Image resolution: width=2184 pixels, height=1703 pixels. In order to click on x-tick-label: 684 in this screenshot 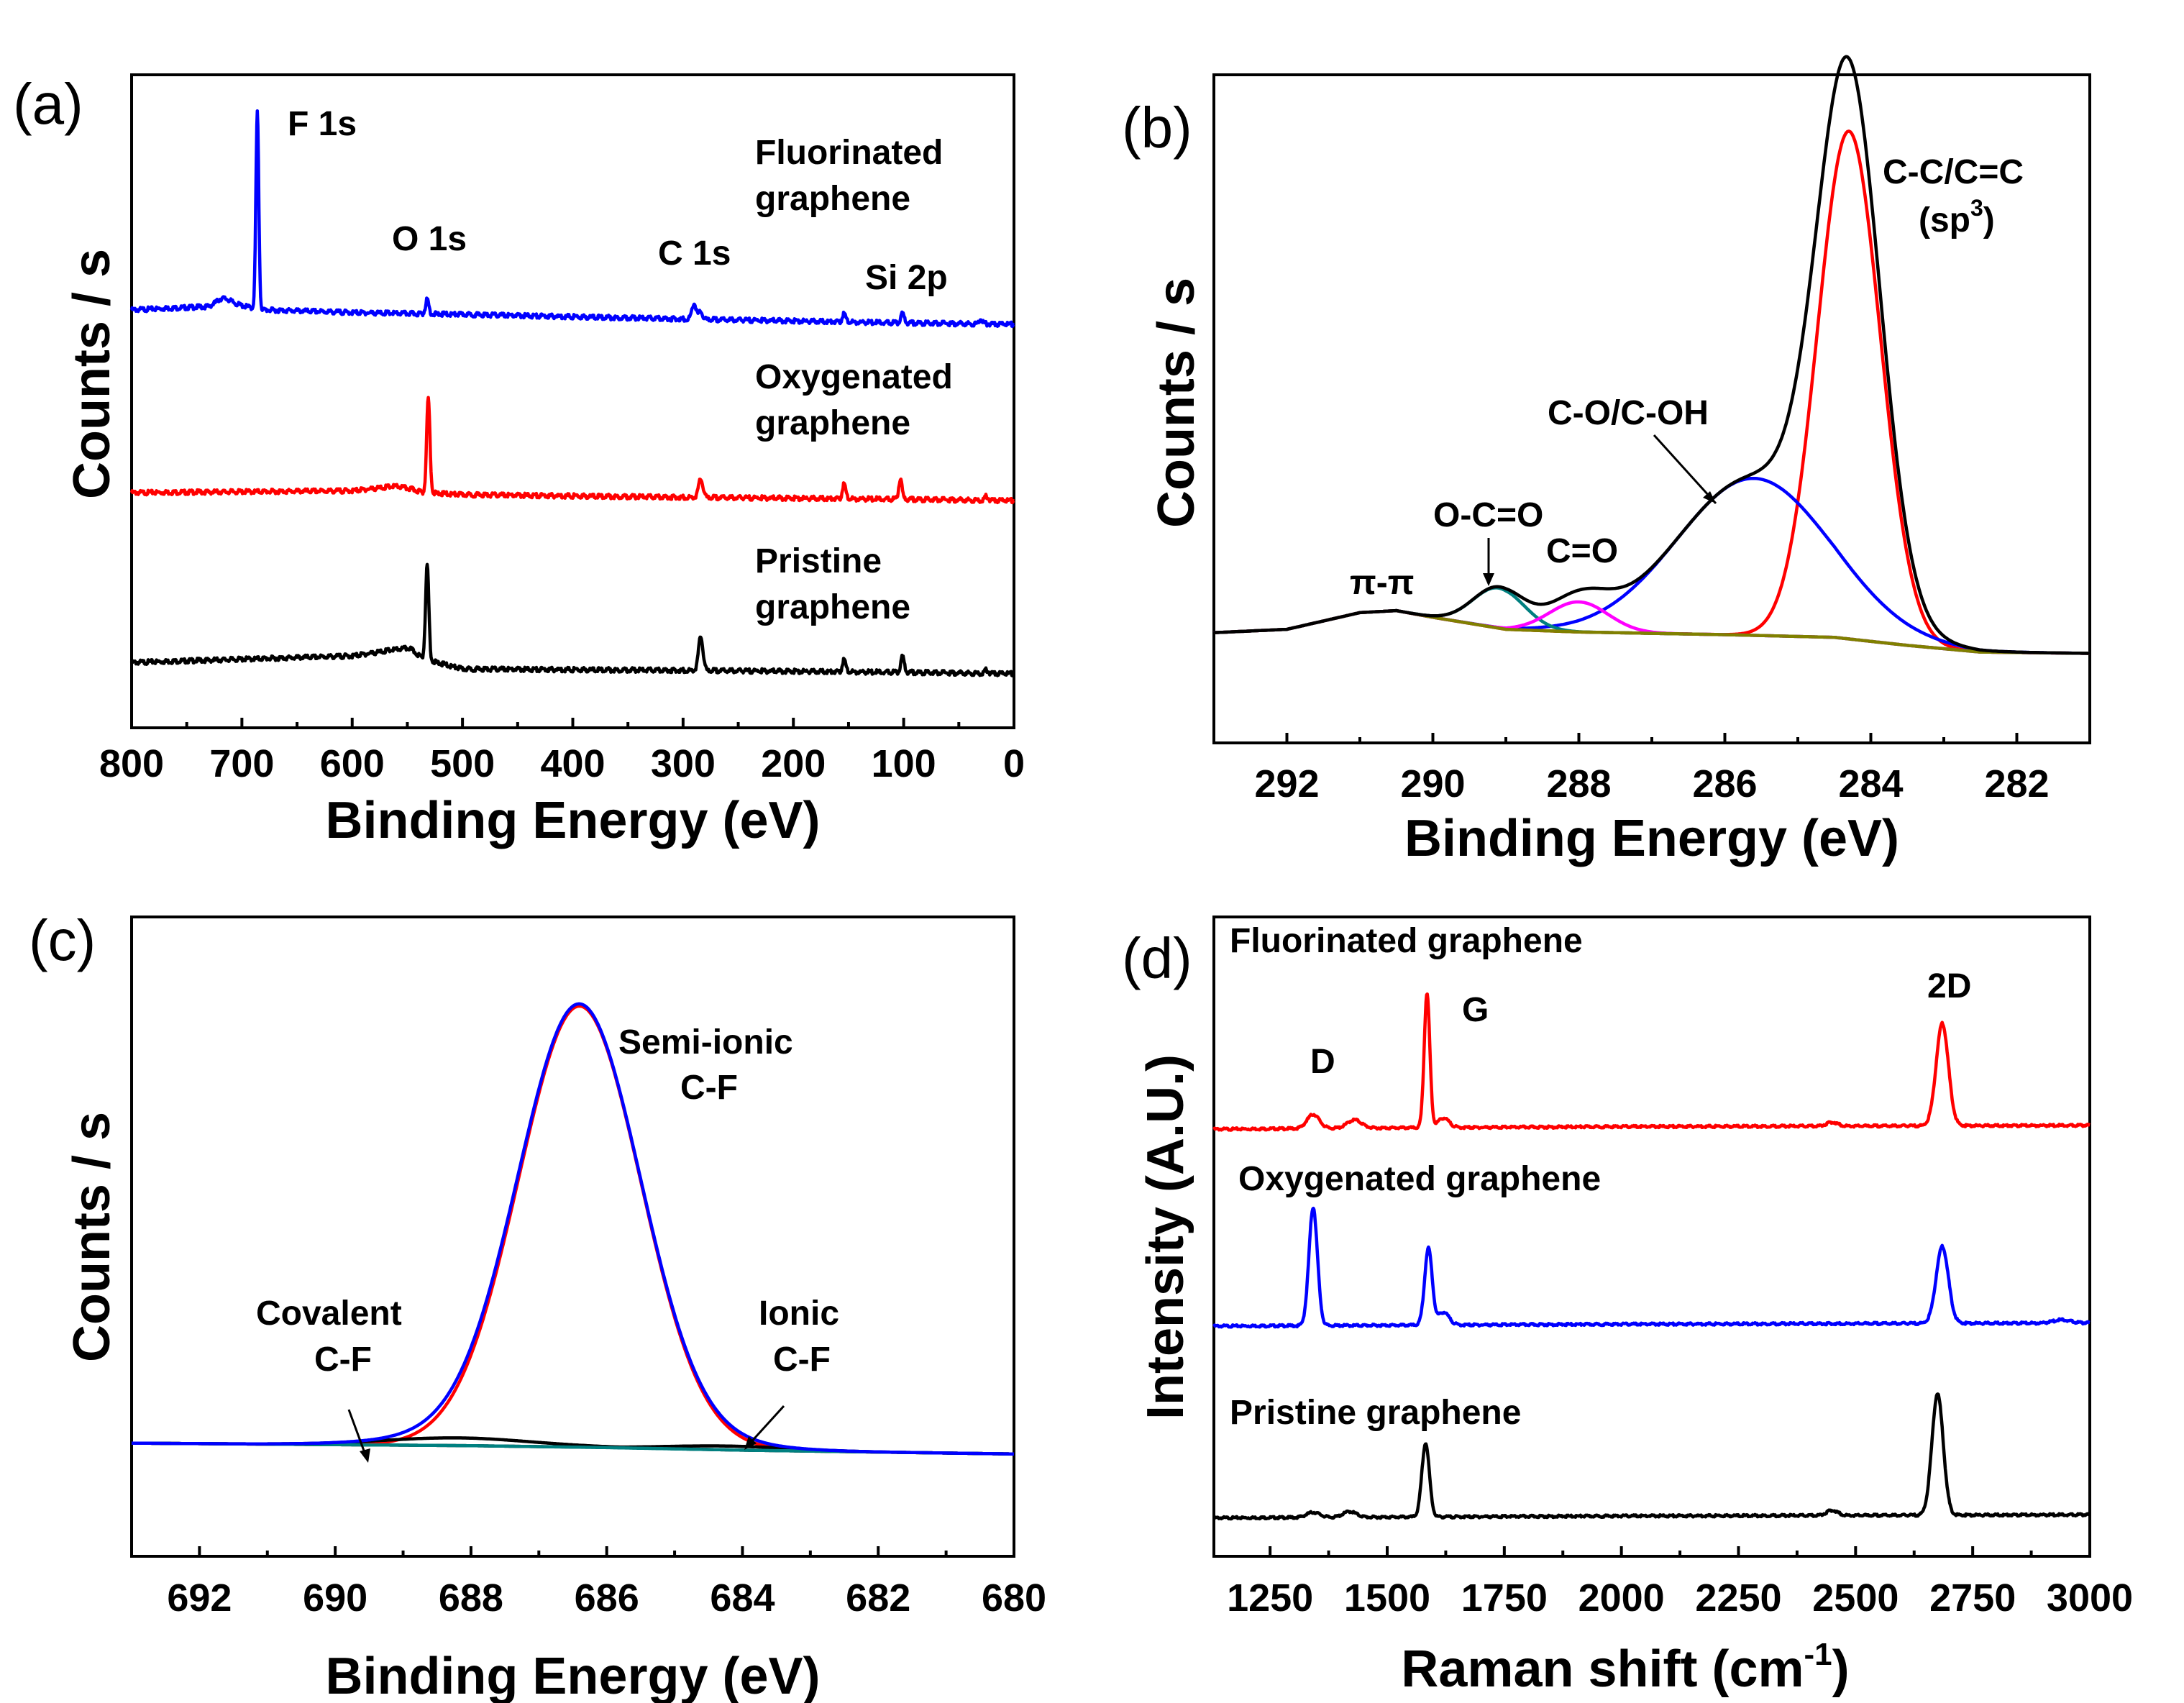, I will do `click(743, 1598)`.